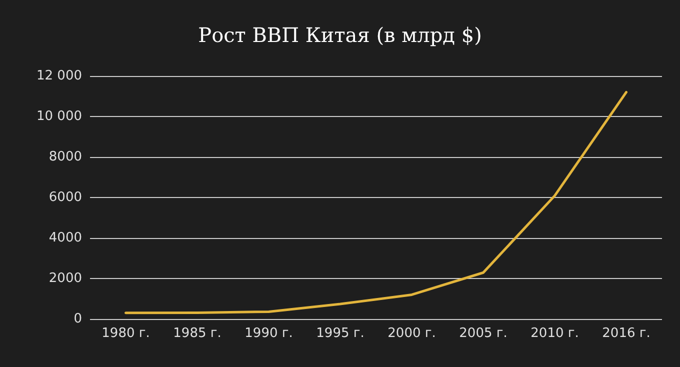  What do you see at coordinates (483, 333) in the screenshot?
I see `x-tick-label: 2005 г.` at bounding box center [483, 333].